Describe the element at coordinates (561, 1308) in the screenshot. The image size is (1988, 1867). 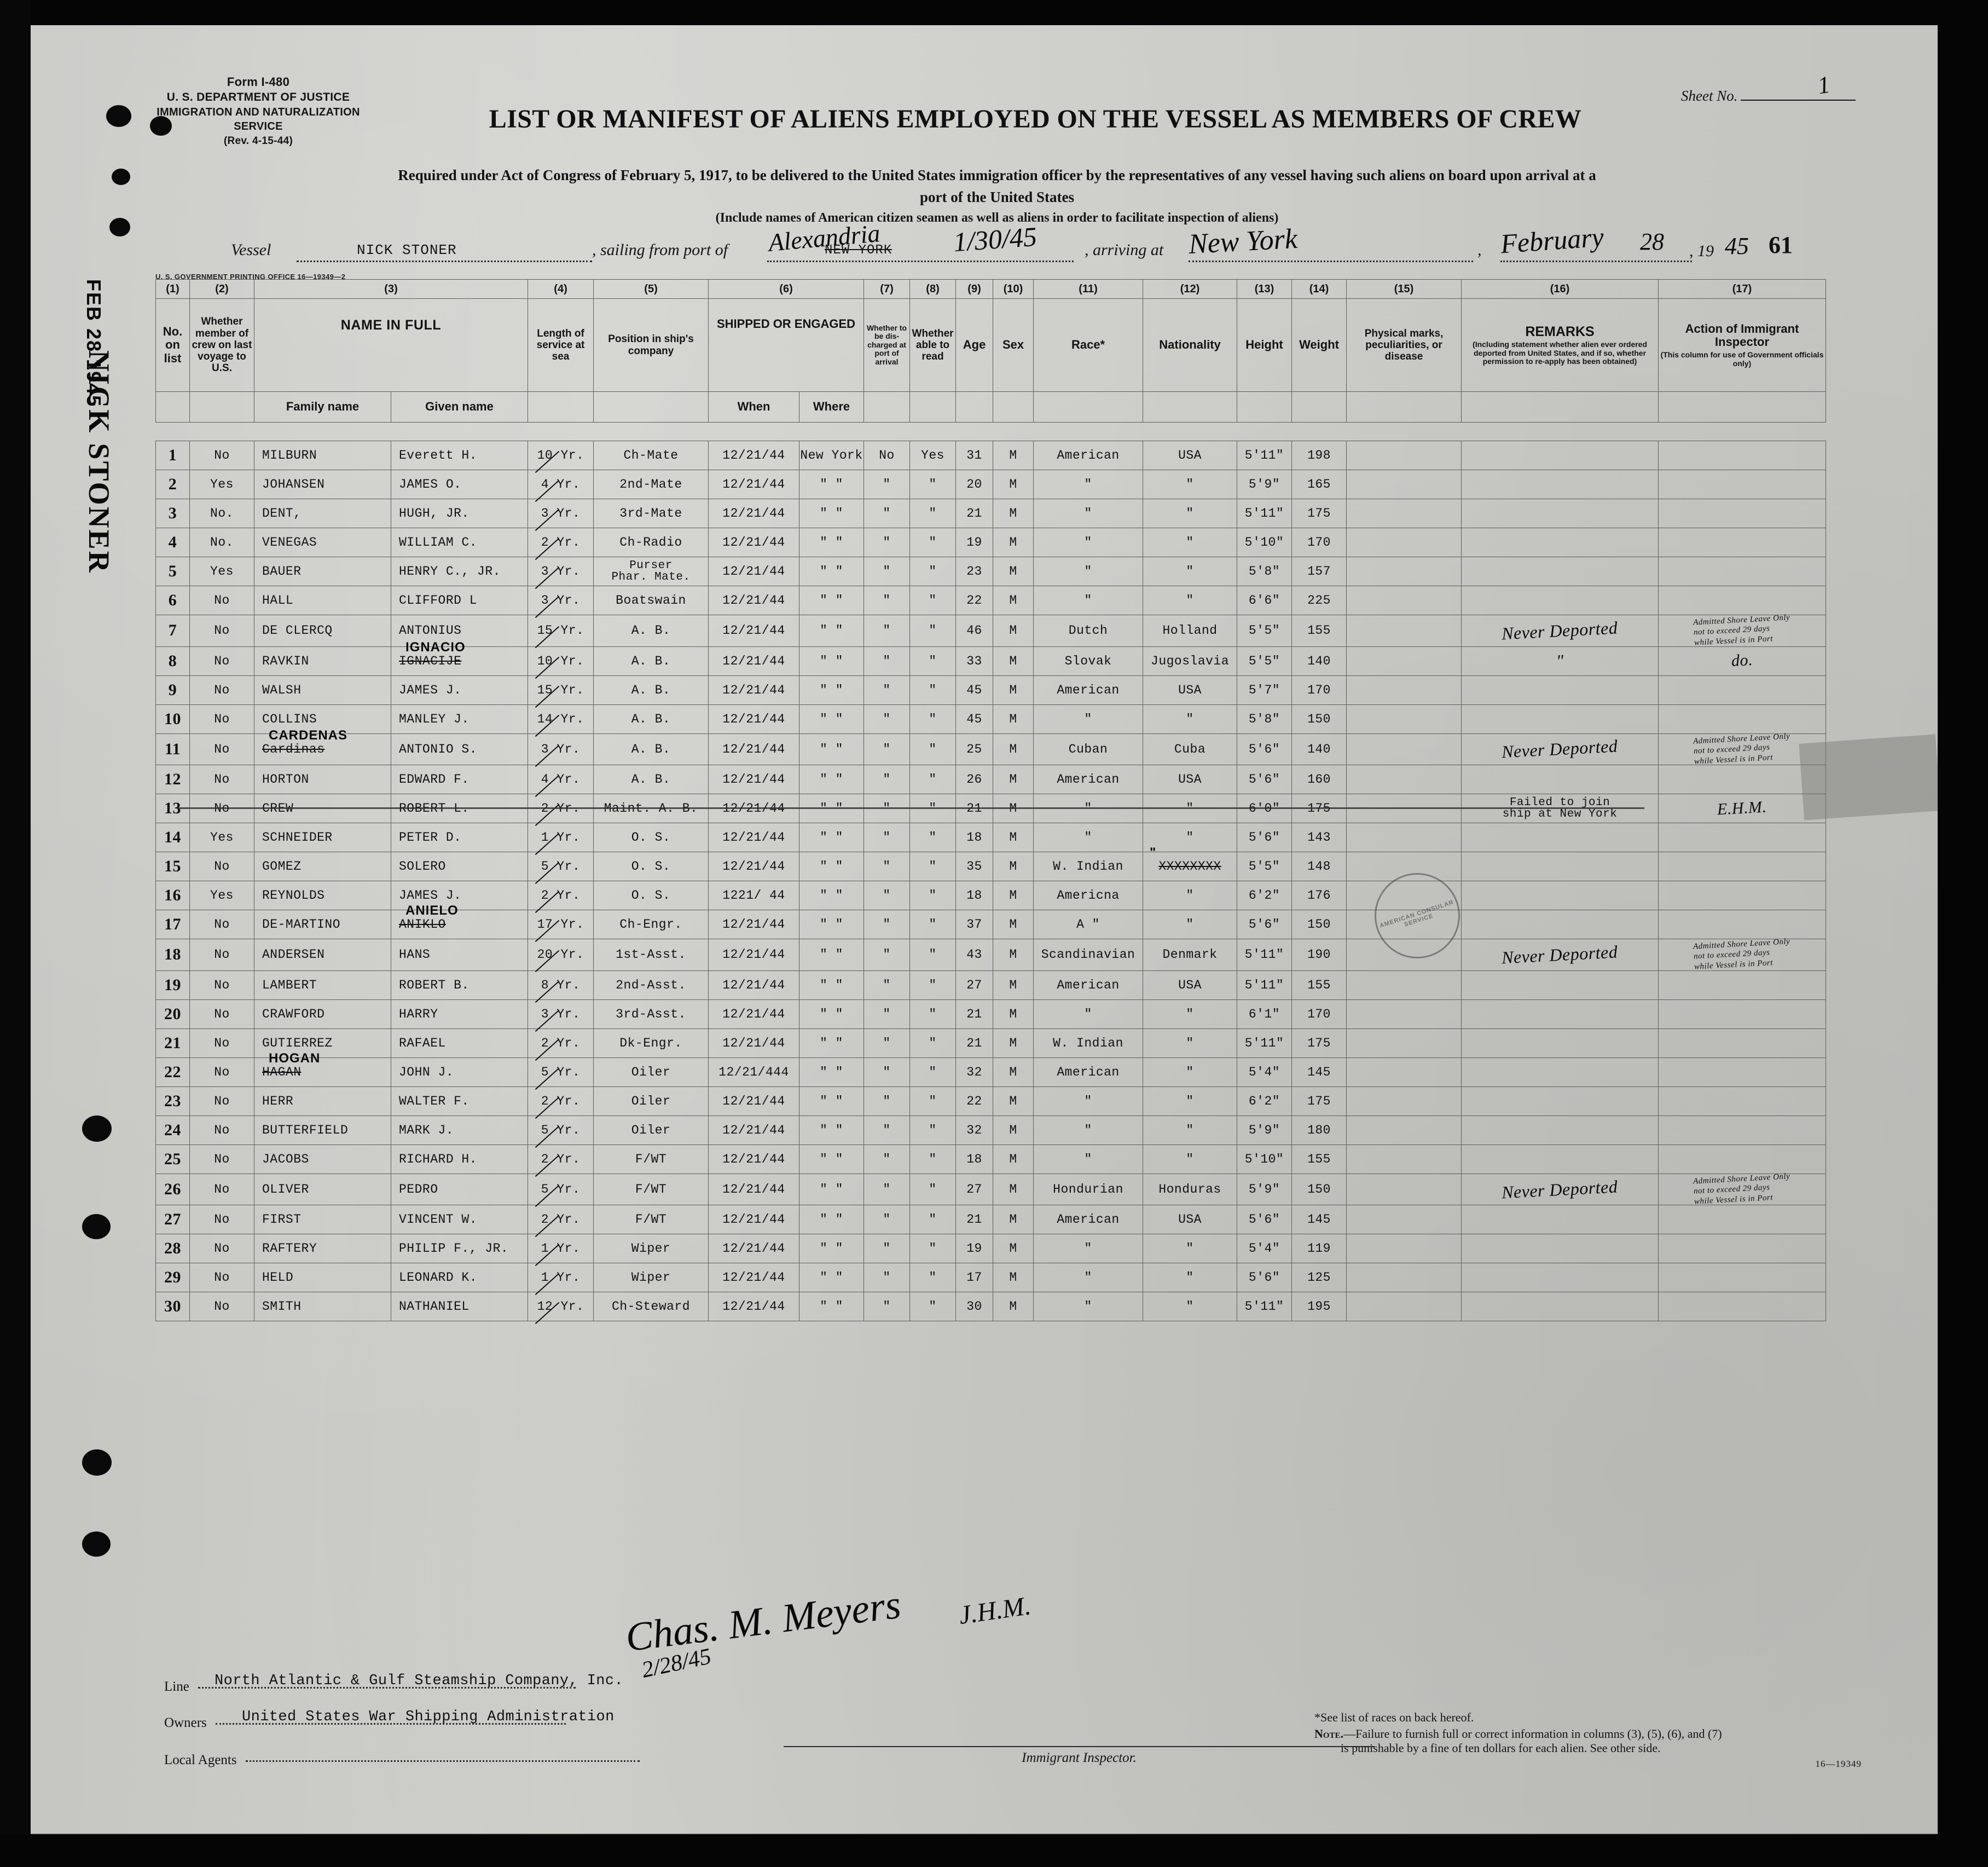
I see `length-of-service: 12 Yr.` at that location.